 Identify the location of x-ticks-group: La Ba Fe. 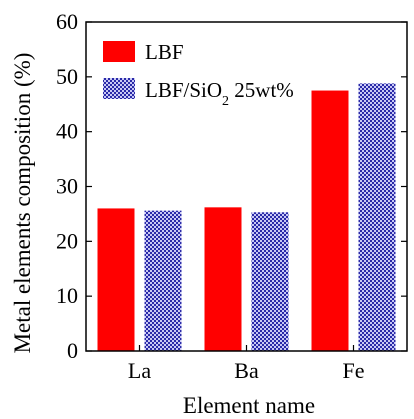
(246, 364).